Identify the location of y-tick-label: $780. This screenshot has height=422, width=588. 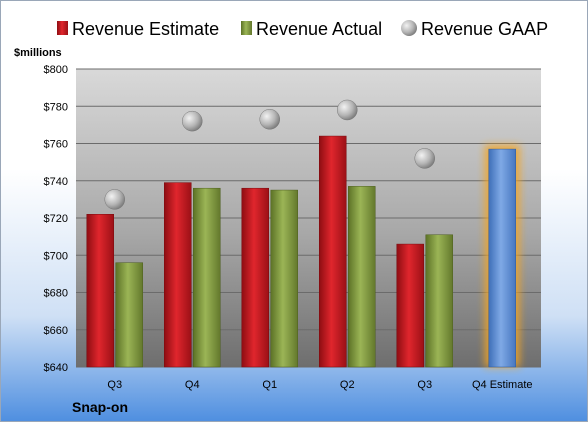
(56, 107).